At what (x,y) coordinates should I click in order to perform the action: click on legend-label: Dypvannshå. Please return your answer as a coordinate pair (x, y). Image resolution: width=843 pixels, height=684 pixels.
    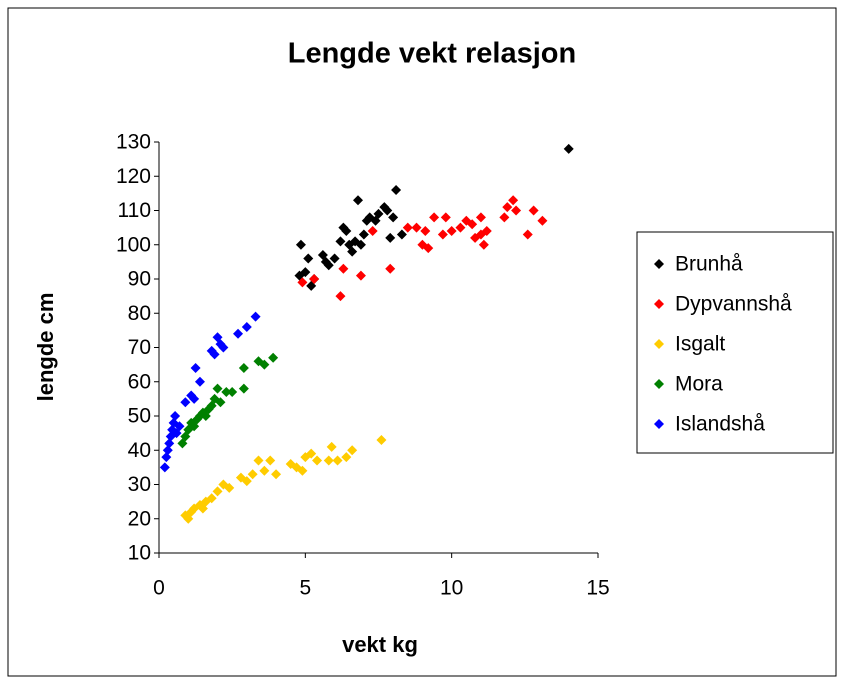
    Looking at the image, I should click on (733, 304).